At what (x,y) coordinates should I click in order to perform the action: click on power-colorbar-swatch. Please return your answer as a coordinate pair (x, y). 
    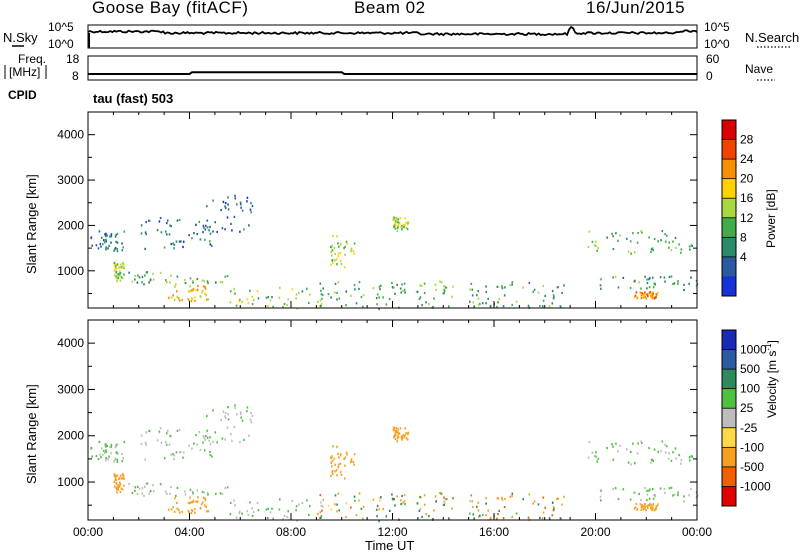
    Looking at the image, I should click on (729, 169).